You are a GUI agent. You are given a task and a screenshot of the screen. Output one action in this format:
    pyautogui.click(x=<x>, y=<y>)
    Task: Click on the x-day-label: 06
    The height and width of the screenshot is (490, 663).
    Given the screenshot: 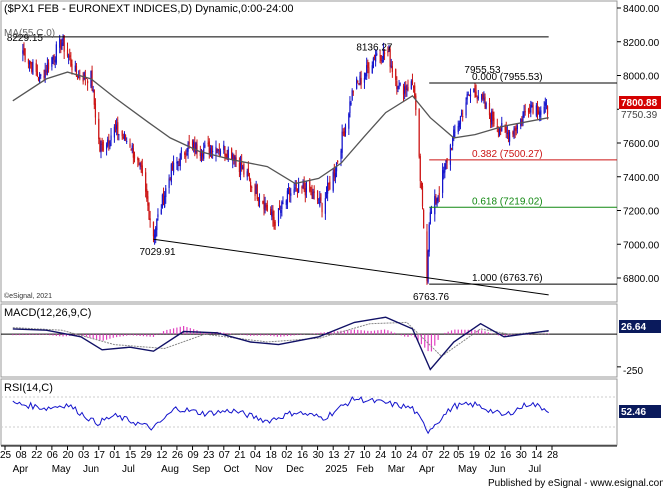 What is the action you would take?
    pyautogui.click(x=53, y=455)
    